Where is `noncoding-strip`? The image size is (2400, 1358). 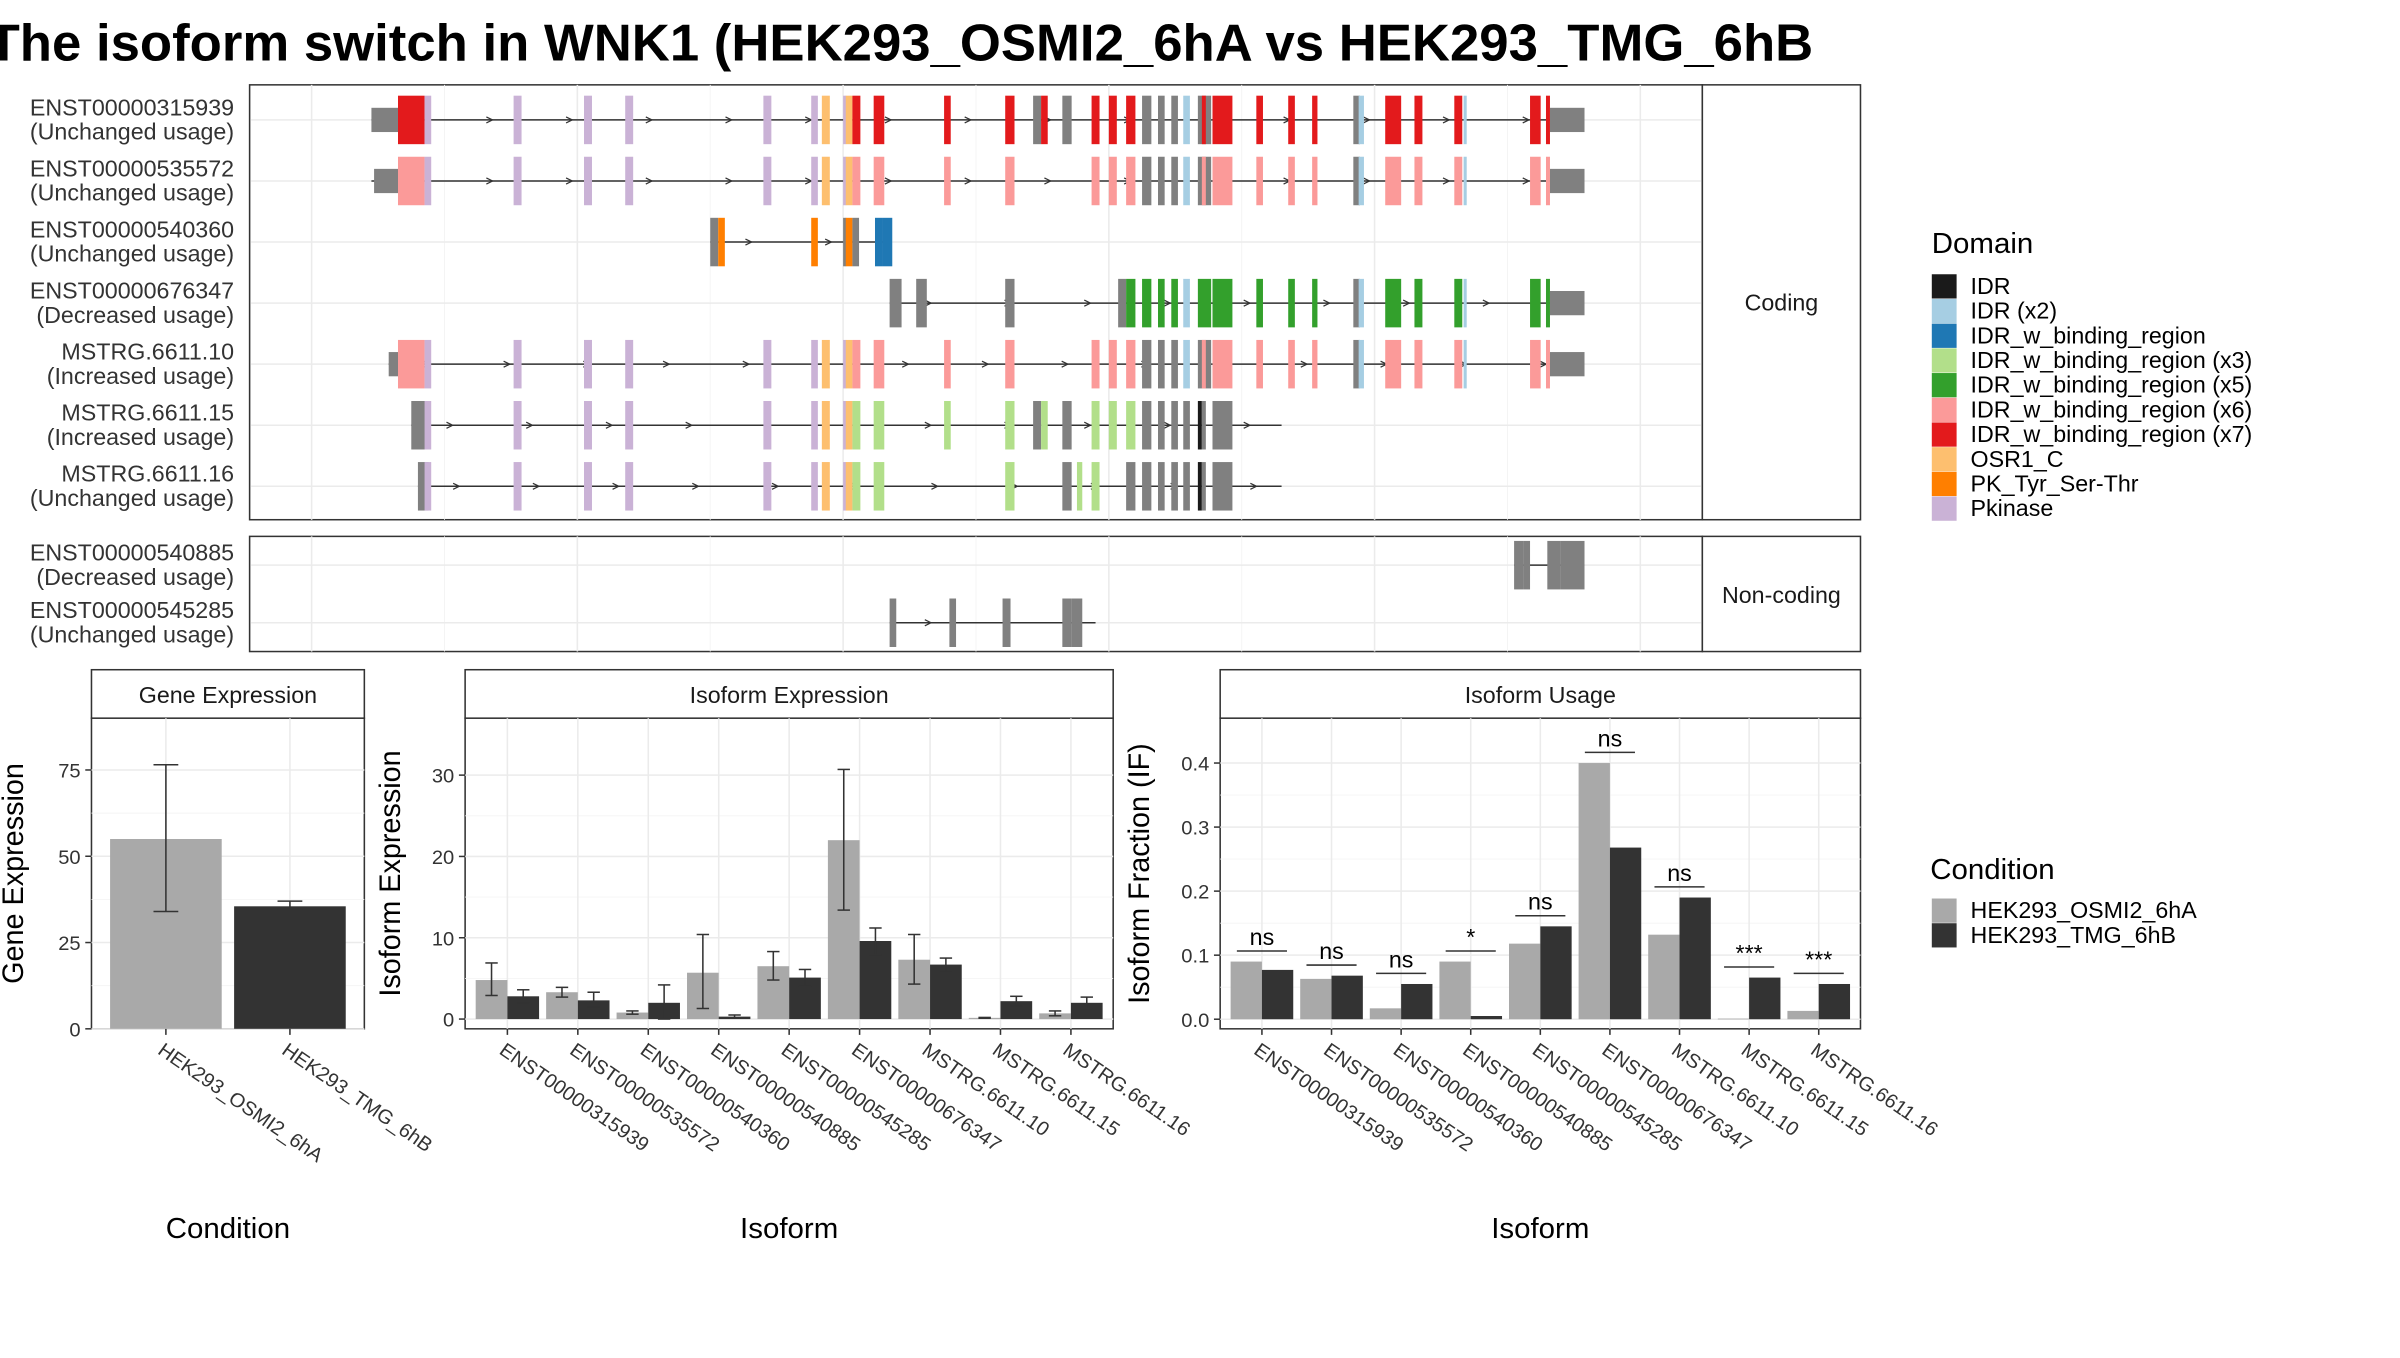
noncoding-strip is located at coordinates (1781, 594).